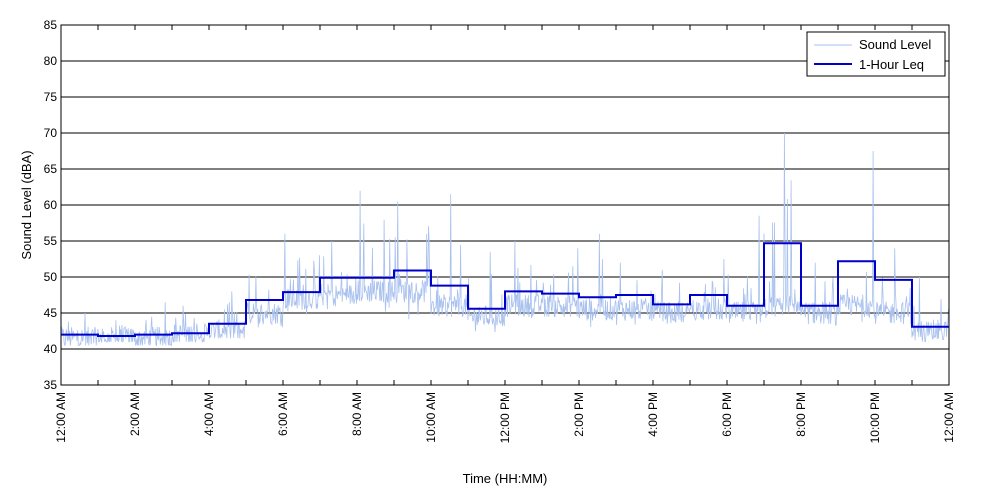 The width and height of the screenshot is (1000, 500). What do you see at coordinates (135, 414) in the screenshot?
I see `x-tick-label: 2:00 AM` at bounding box center [135, 414].